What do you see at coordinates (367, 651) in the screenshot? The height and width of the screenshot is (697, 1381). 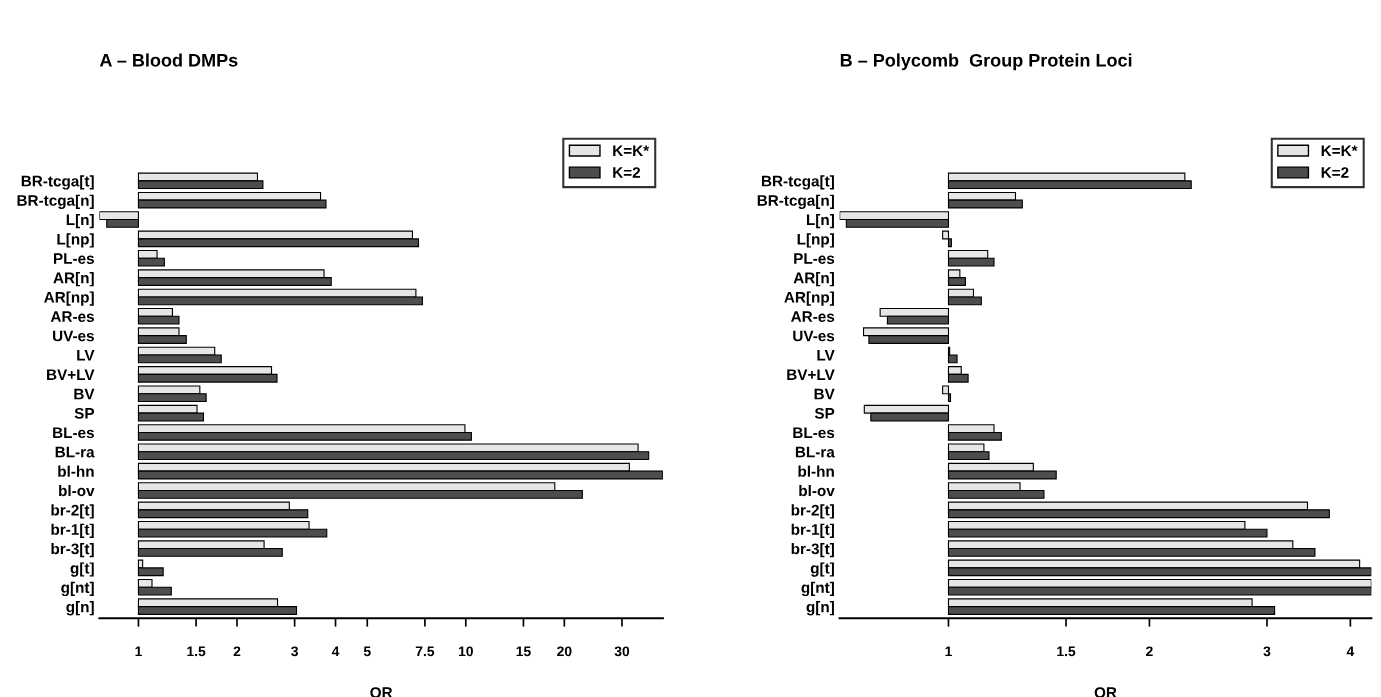 I see `x-tick-label: 5` at bounding box center [367, 651].